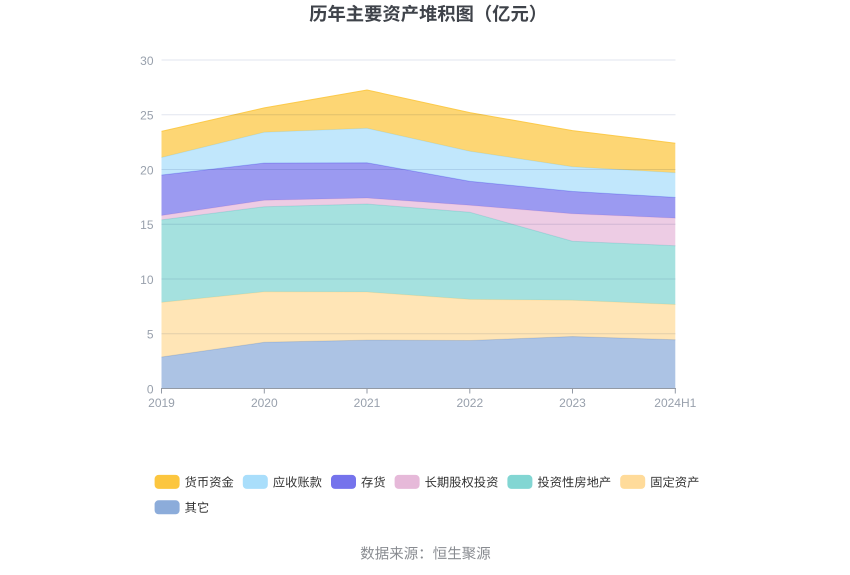 The height and width of the screenshot is (575, 850). What do you see at coordinates (161, 403) in the screenshot?
I see `svg-text: 2019` at bounding box center [161, 403].